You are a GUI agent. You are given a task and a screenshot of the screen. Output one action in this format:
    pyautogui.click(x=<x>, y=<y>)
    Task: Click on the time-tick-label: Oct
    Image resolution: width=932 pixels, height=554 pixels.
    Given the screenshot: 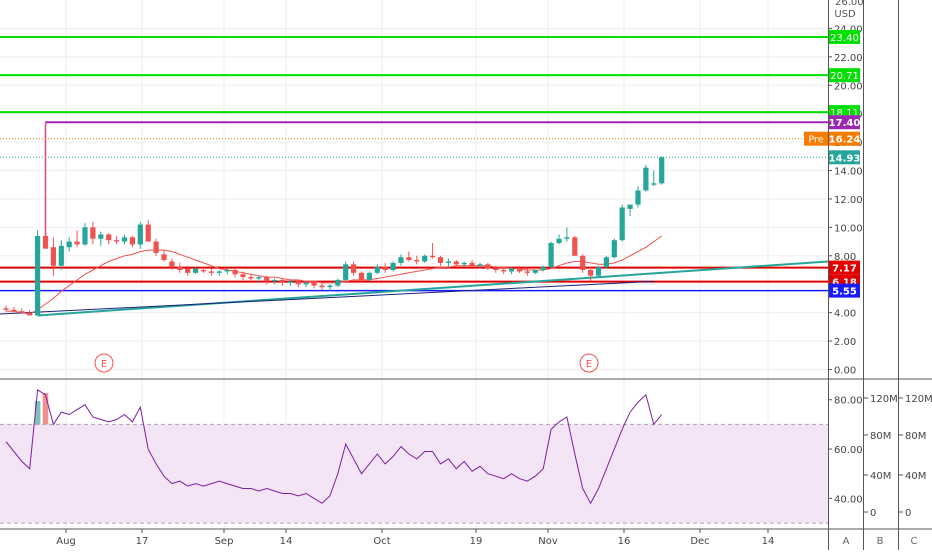 What is the action you would take?
    pyautogui.click(x=381, y=541)
    